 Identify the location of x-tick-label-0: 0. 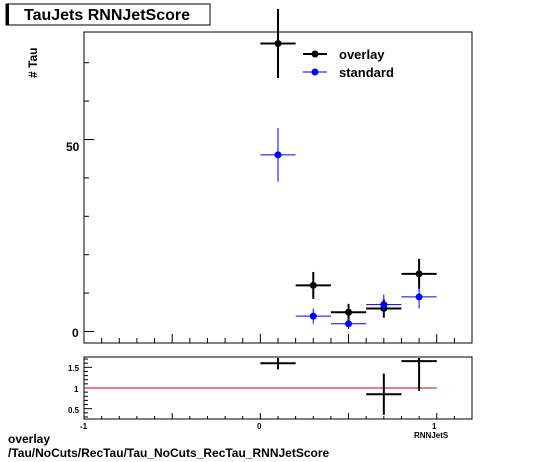
(259, 426).